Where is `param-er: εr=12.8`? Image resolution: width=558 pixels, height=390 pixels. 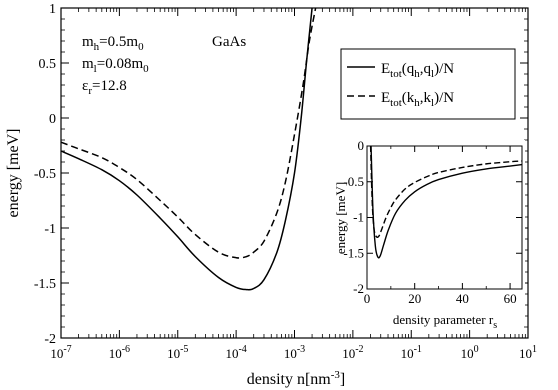
param-er: εr=12.8 is located at coordinates (104, 87).